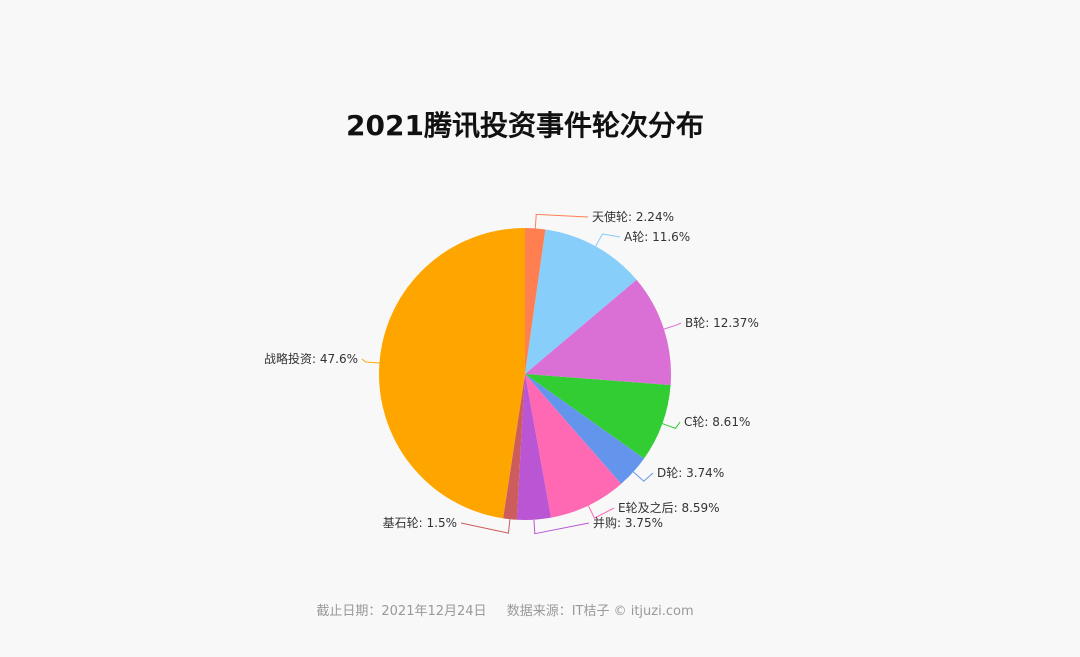 This screenshot has height=657, width=1080. I want to click on slice-label: D轮: 3.74%, so click(690, 473).